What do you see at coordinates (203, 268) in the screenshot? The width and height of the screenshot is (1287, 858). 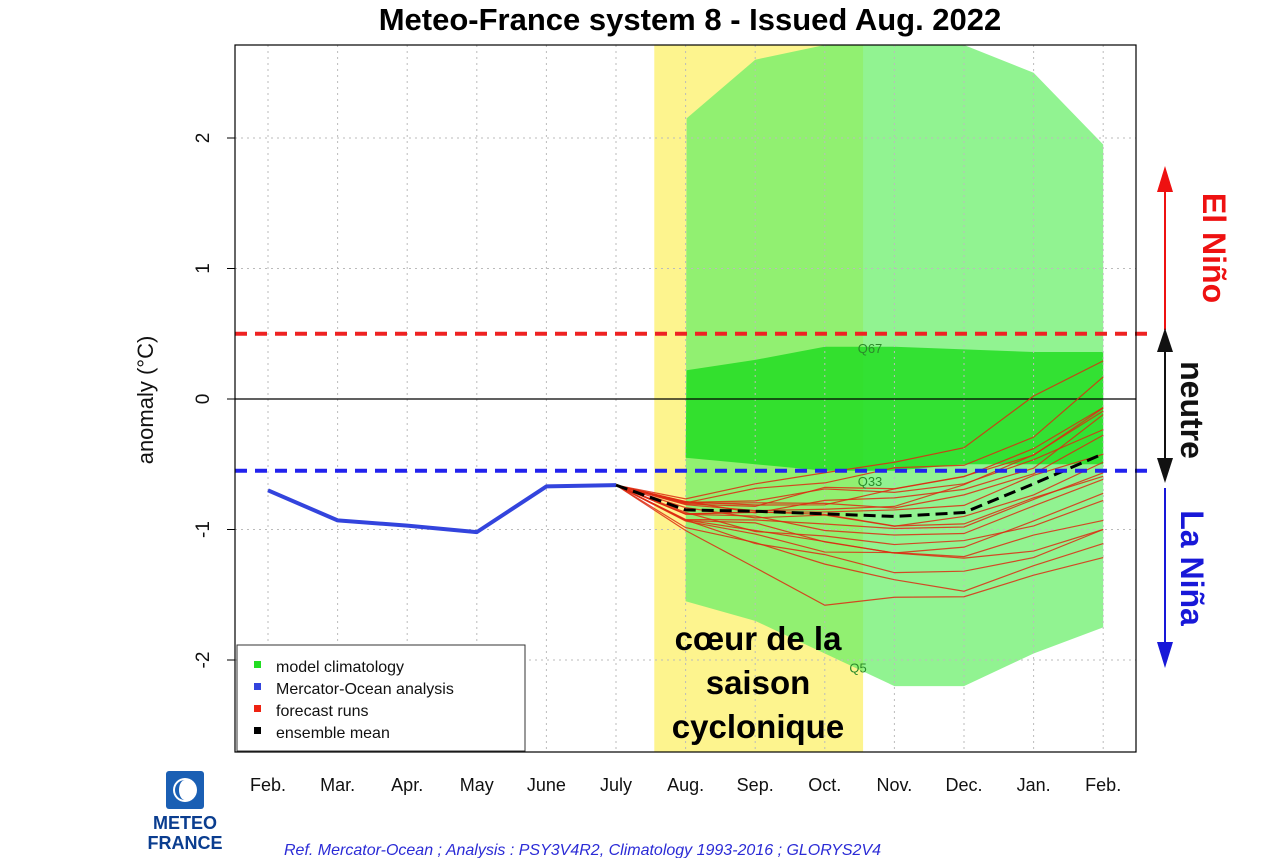 I see `y-tick-label: 1` at bounding box center [203, 268].